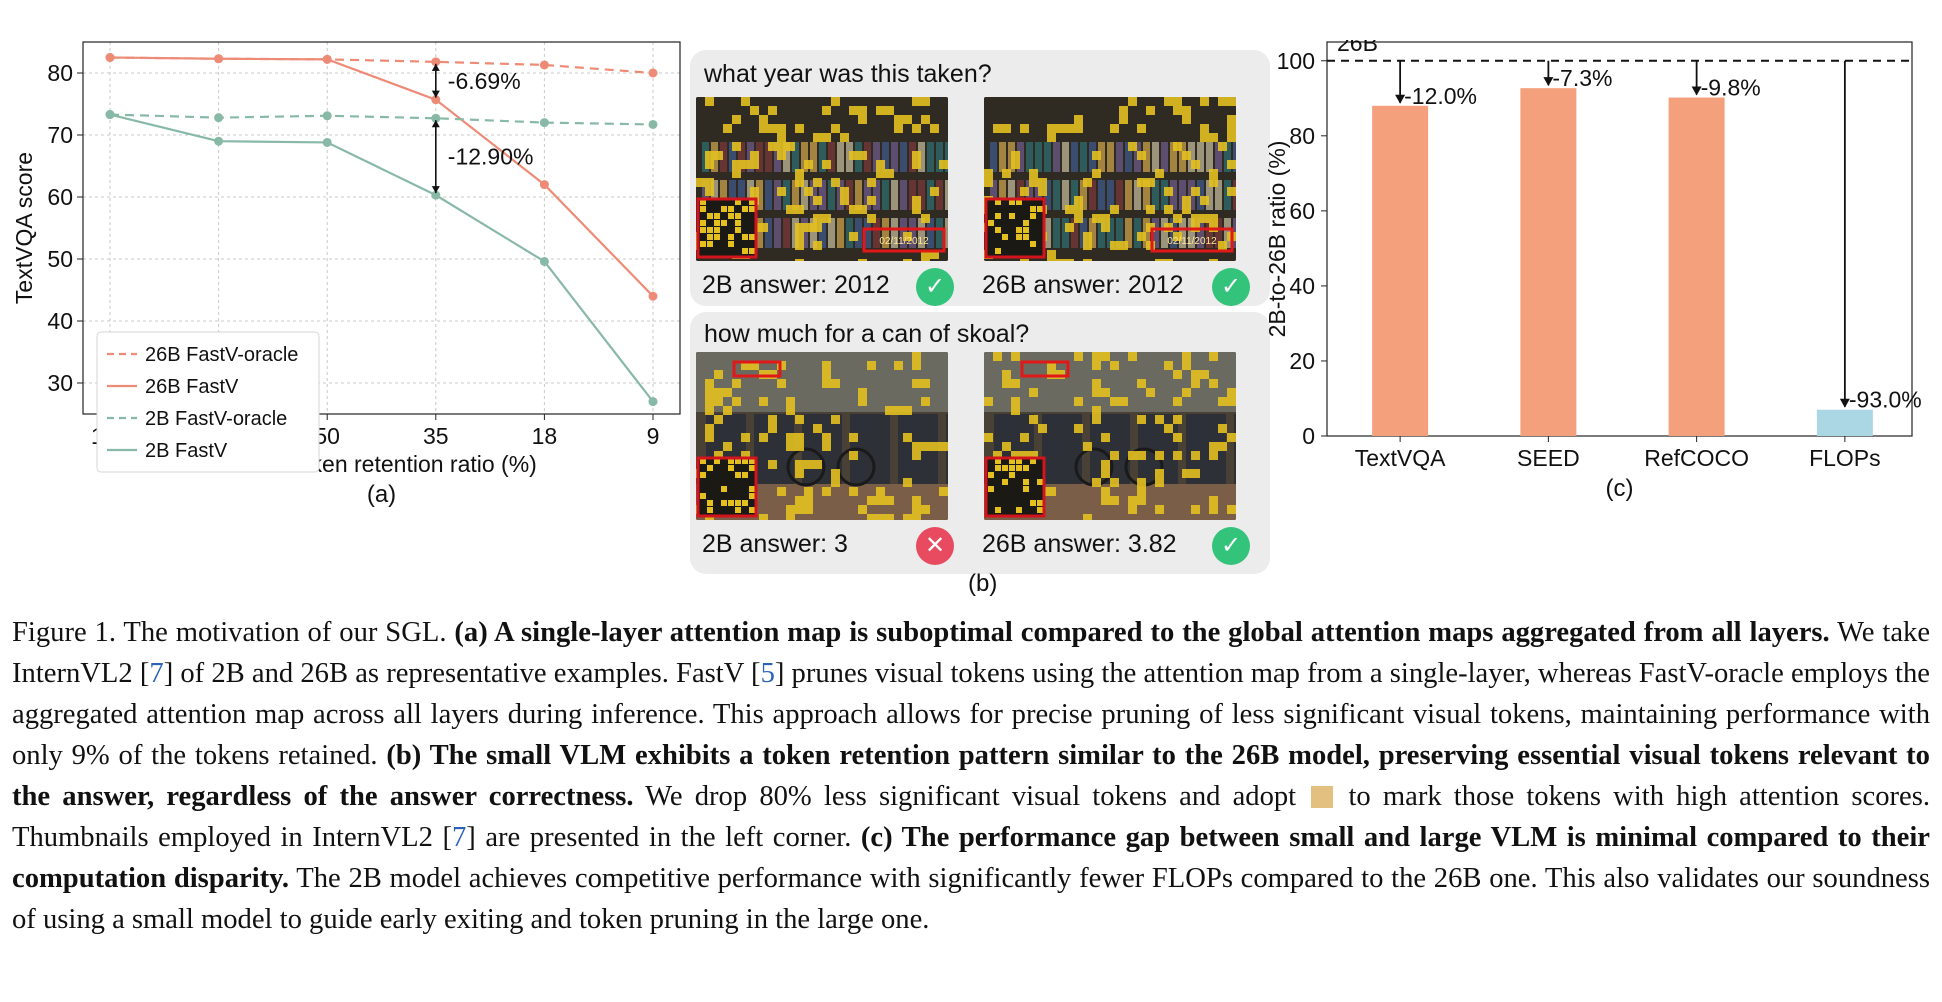  Describe the element at coordinates (767, 673) in the screenshot. I see `citation-link: 5` at that location.